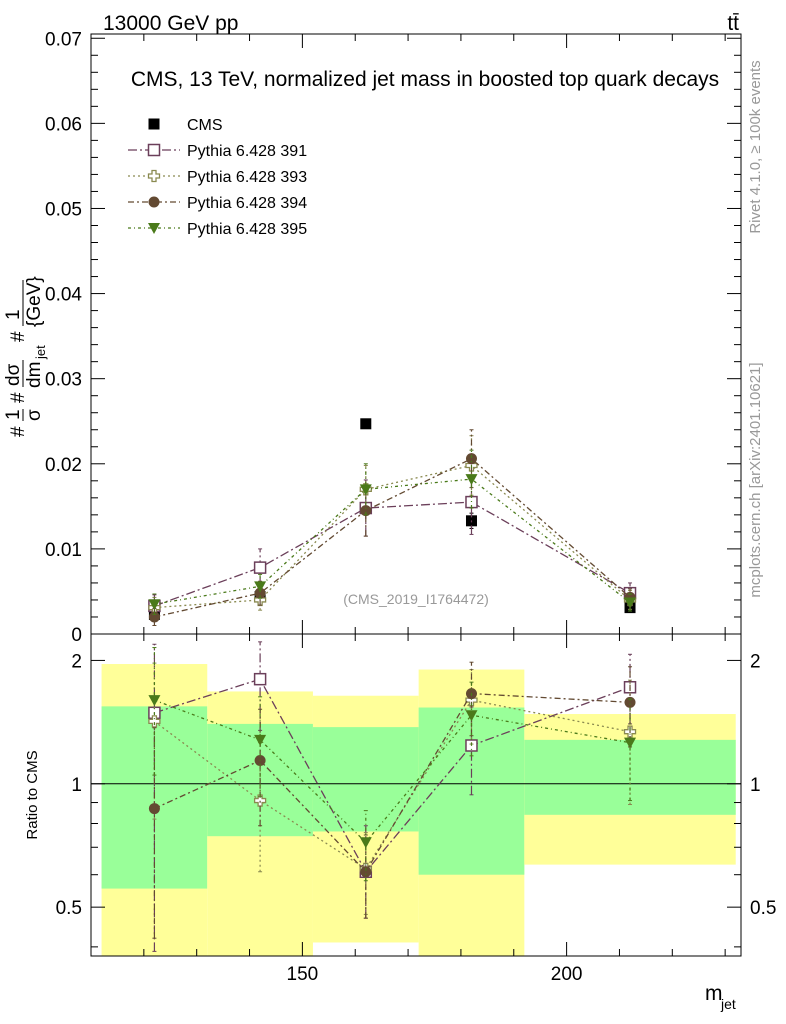  Describe the element at coordinates (76, 661) in the screenshot. I see `ratio-y-tick-label-left: 2` at that location.